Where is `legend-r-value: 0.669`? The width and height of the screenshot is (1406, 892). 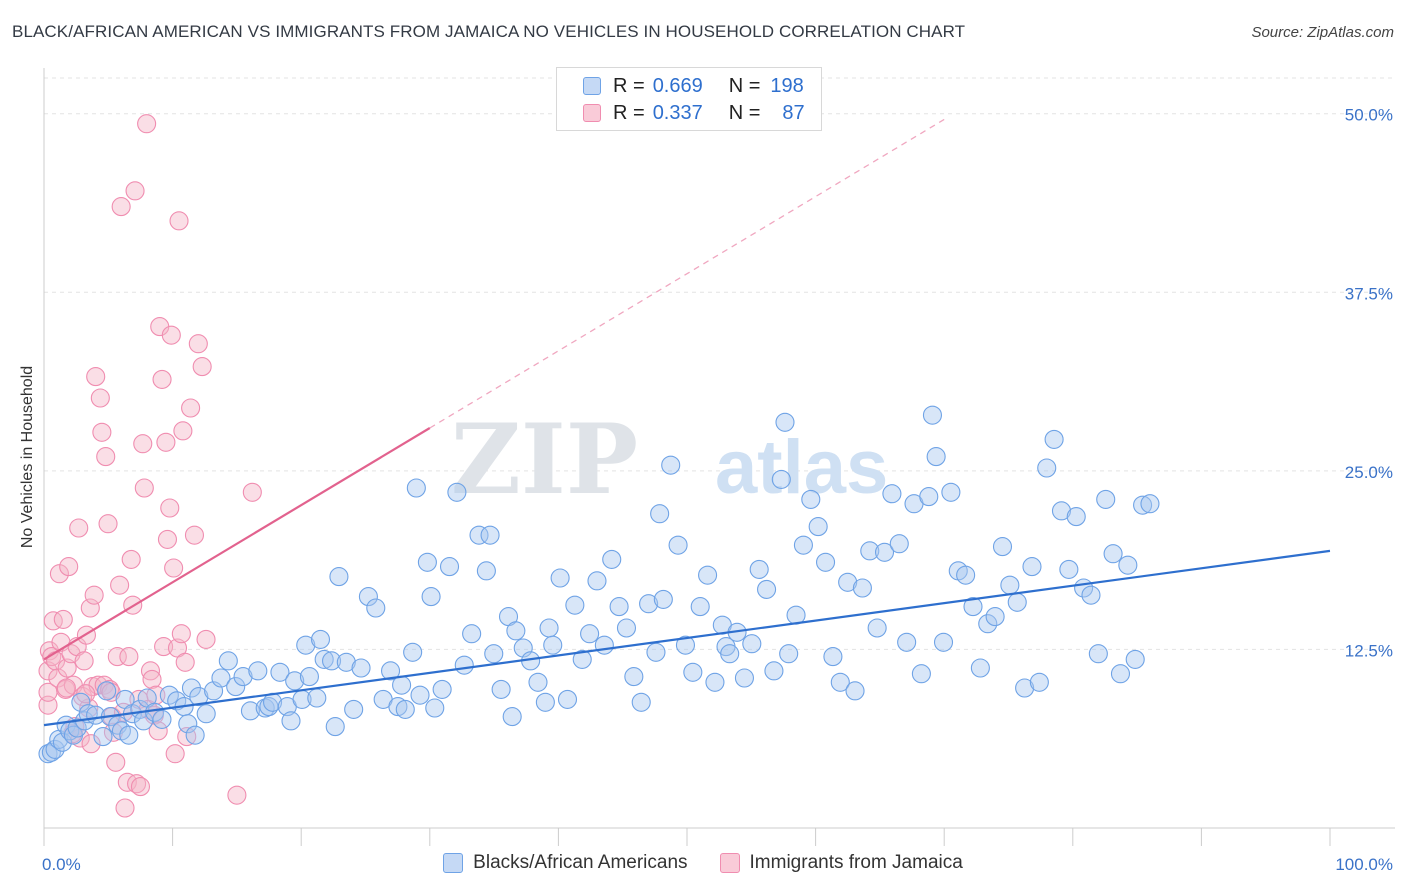 legend-r-value: 0.669 is located at coordinates (677, 85).